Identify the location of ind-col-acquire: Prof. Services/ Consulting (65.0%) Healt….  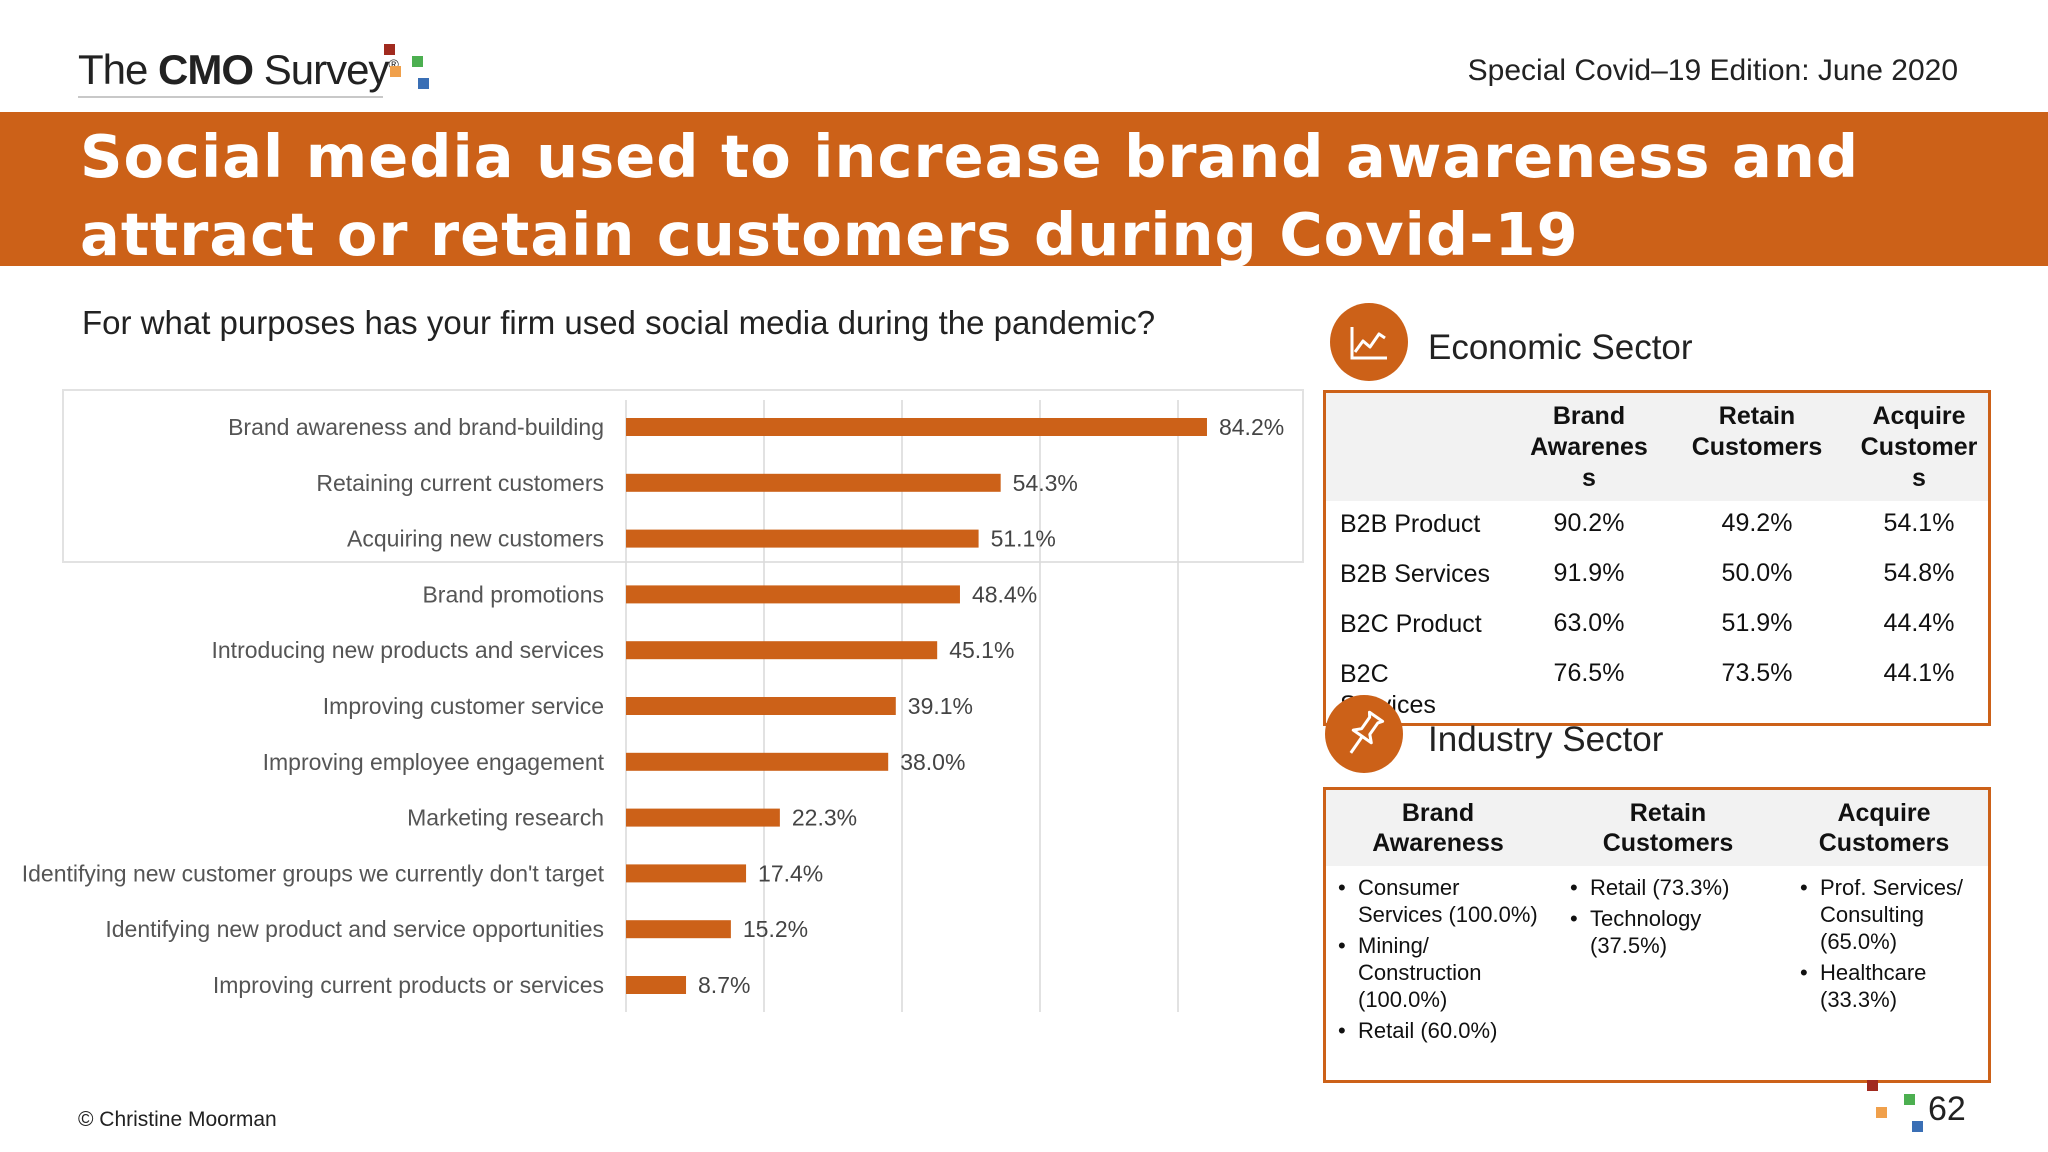
(1893, 945).